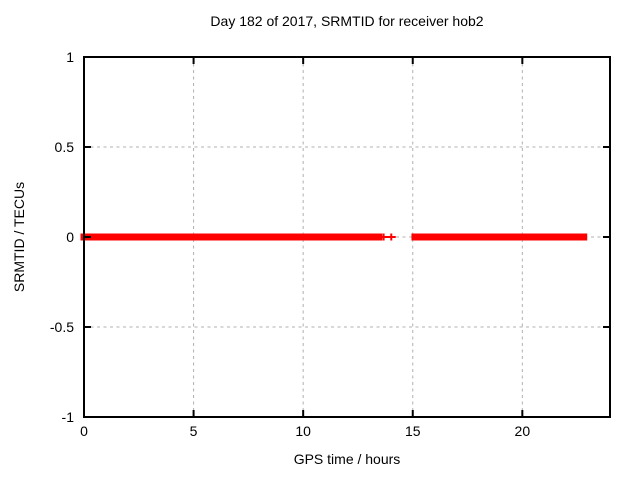 This screenshot has height=480, width=640. What do you see at coordinates (70, 237) in the screenshot?
I see `y-tick-label: 0` at bounding box center [70, 237].